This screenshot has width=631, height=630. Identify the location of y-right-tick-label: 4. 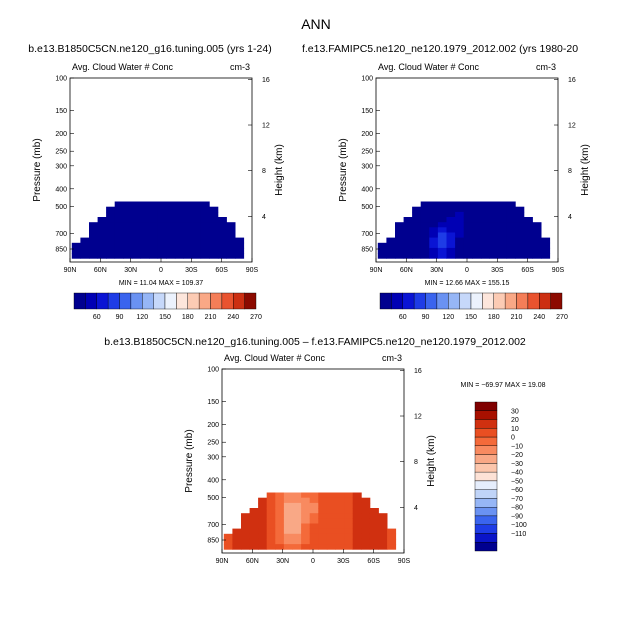
(570, 217).